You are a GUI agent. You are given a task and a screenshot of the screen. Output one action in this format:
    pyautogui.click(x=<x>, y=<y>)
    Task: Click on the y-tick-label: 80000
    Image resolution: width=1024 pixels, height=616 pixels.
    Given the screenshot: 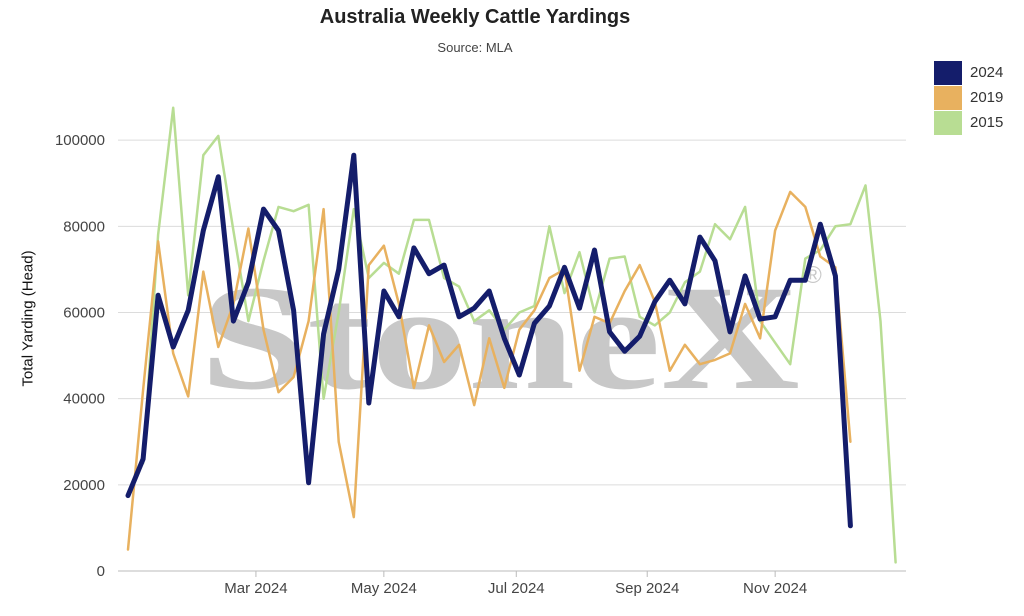 What is the action you would take?
    pyautogui.click(x=84, y=226)
    